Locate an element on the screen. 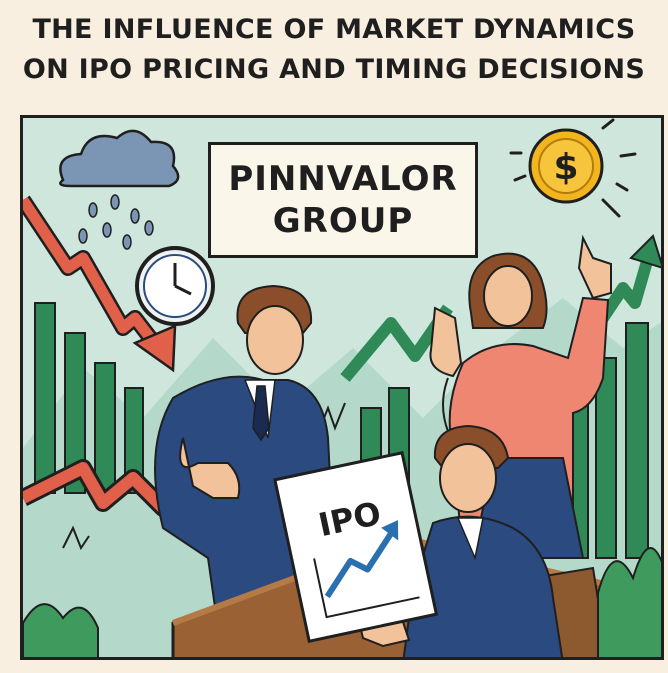 The width and height of the screenshot is (668, 673). dollar-coin-icon: $ is located at coordinates (573, 168).